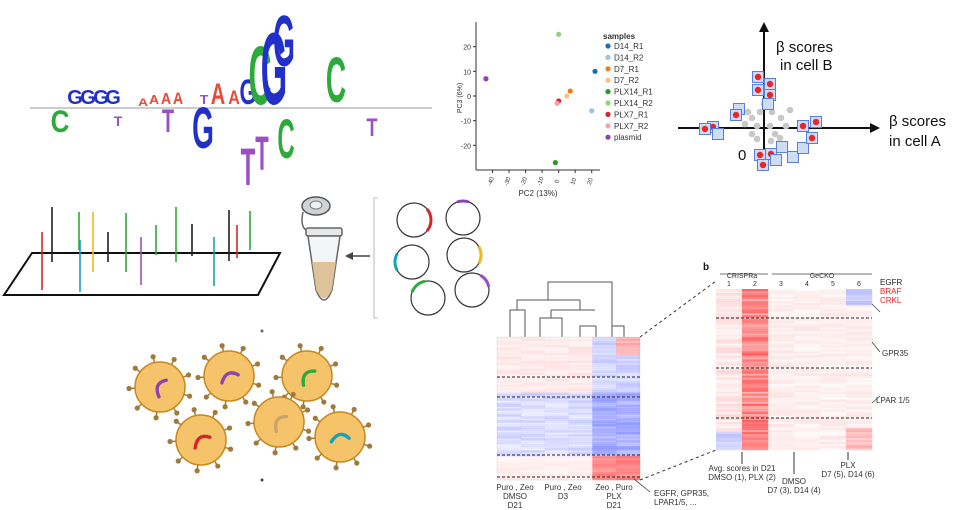 The image size is (966, 510). Describe the element at coordinates (782, 147) in the screenshot. I see `beta-point-box` at that location.